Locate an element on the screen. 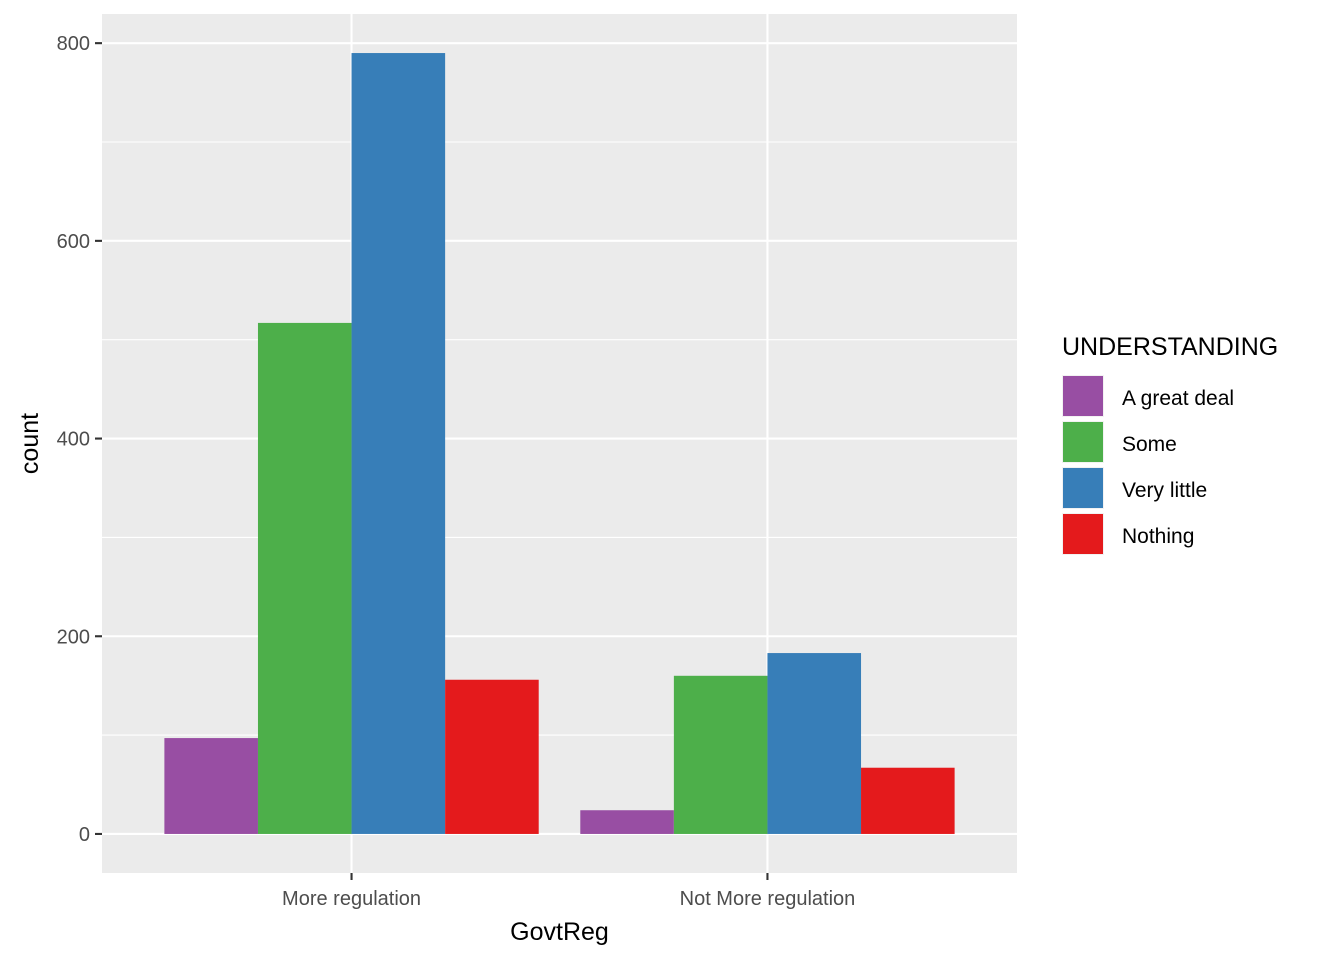 This screenshot has height=960, width=1344. legend-label: Nothing is located at coordinates (1158, 536).